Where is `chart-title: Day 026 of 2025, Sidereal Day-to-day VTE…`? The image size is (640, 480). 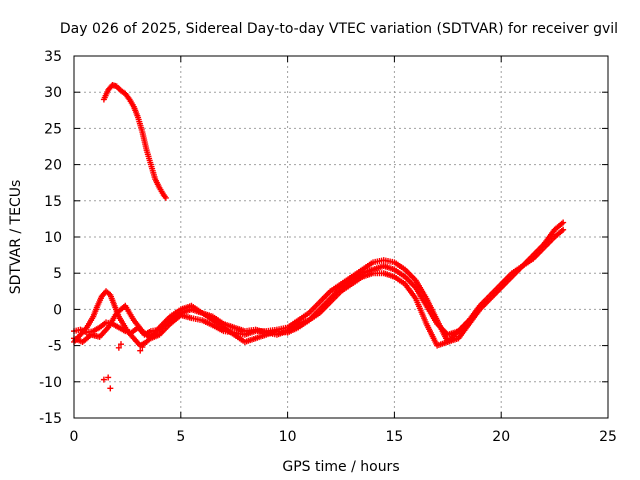
chart-title: Day 026 of 2025, Sidereal Day-to-day VTE… is located at coordinates (339, 29).